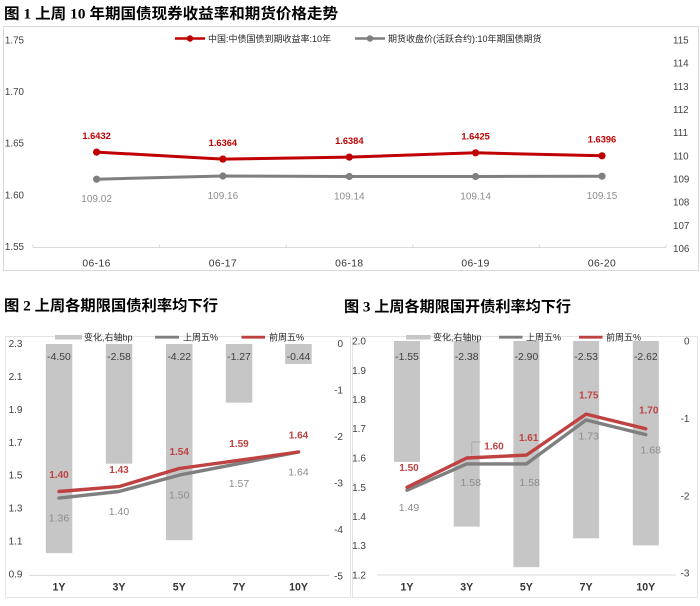 The image size is (700, 606). I want to click on svg-text: 1.4, so click(359, 517).